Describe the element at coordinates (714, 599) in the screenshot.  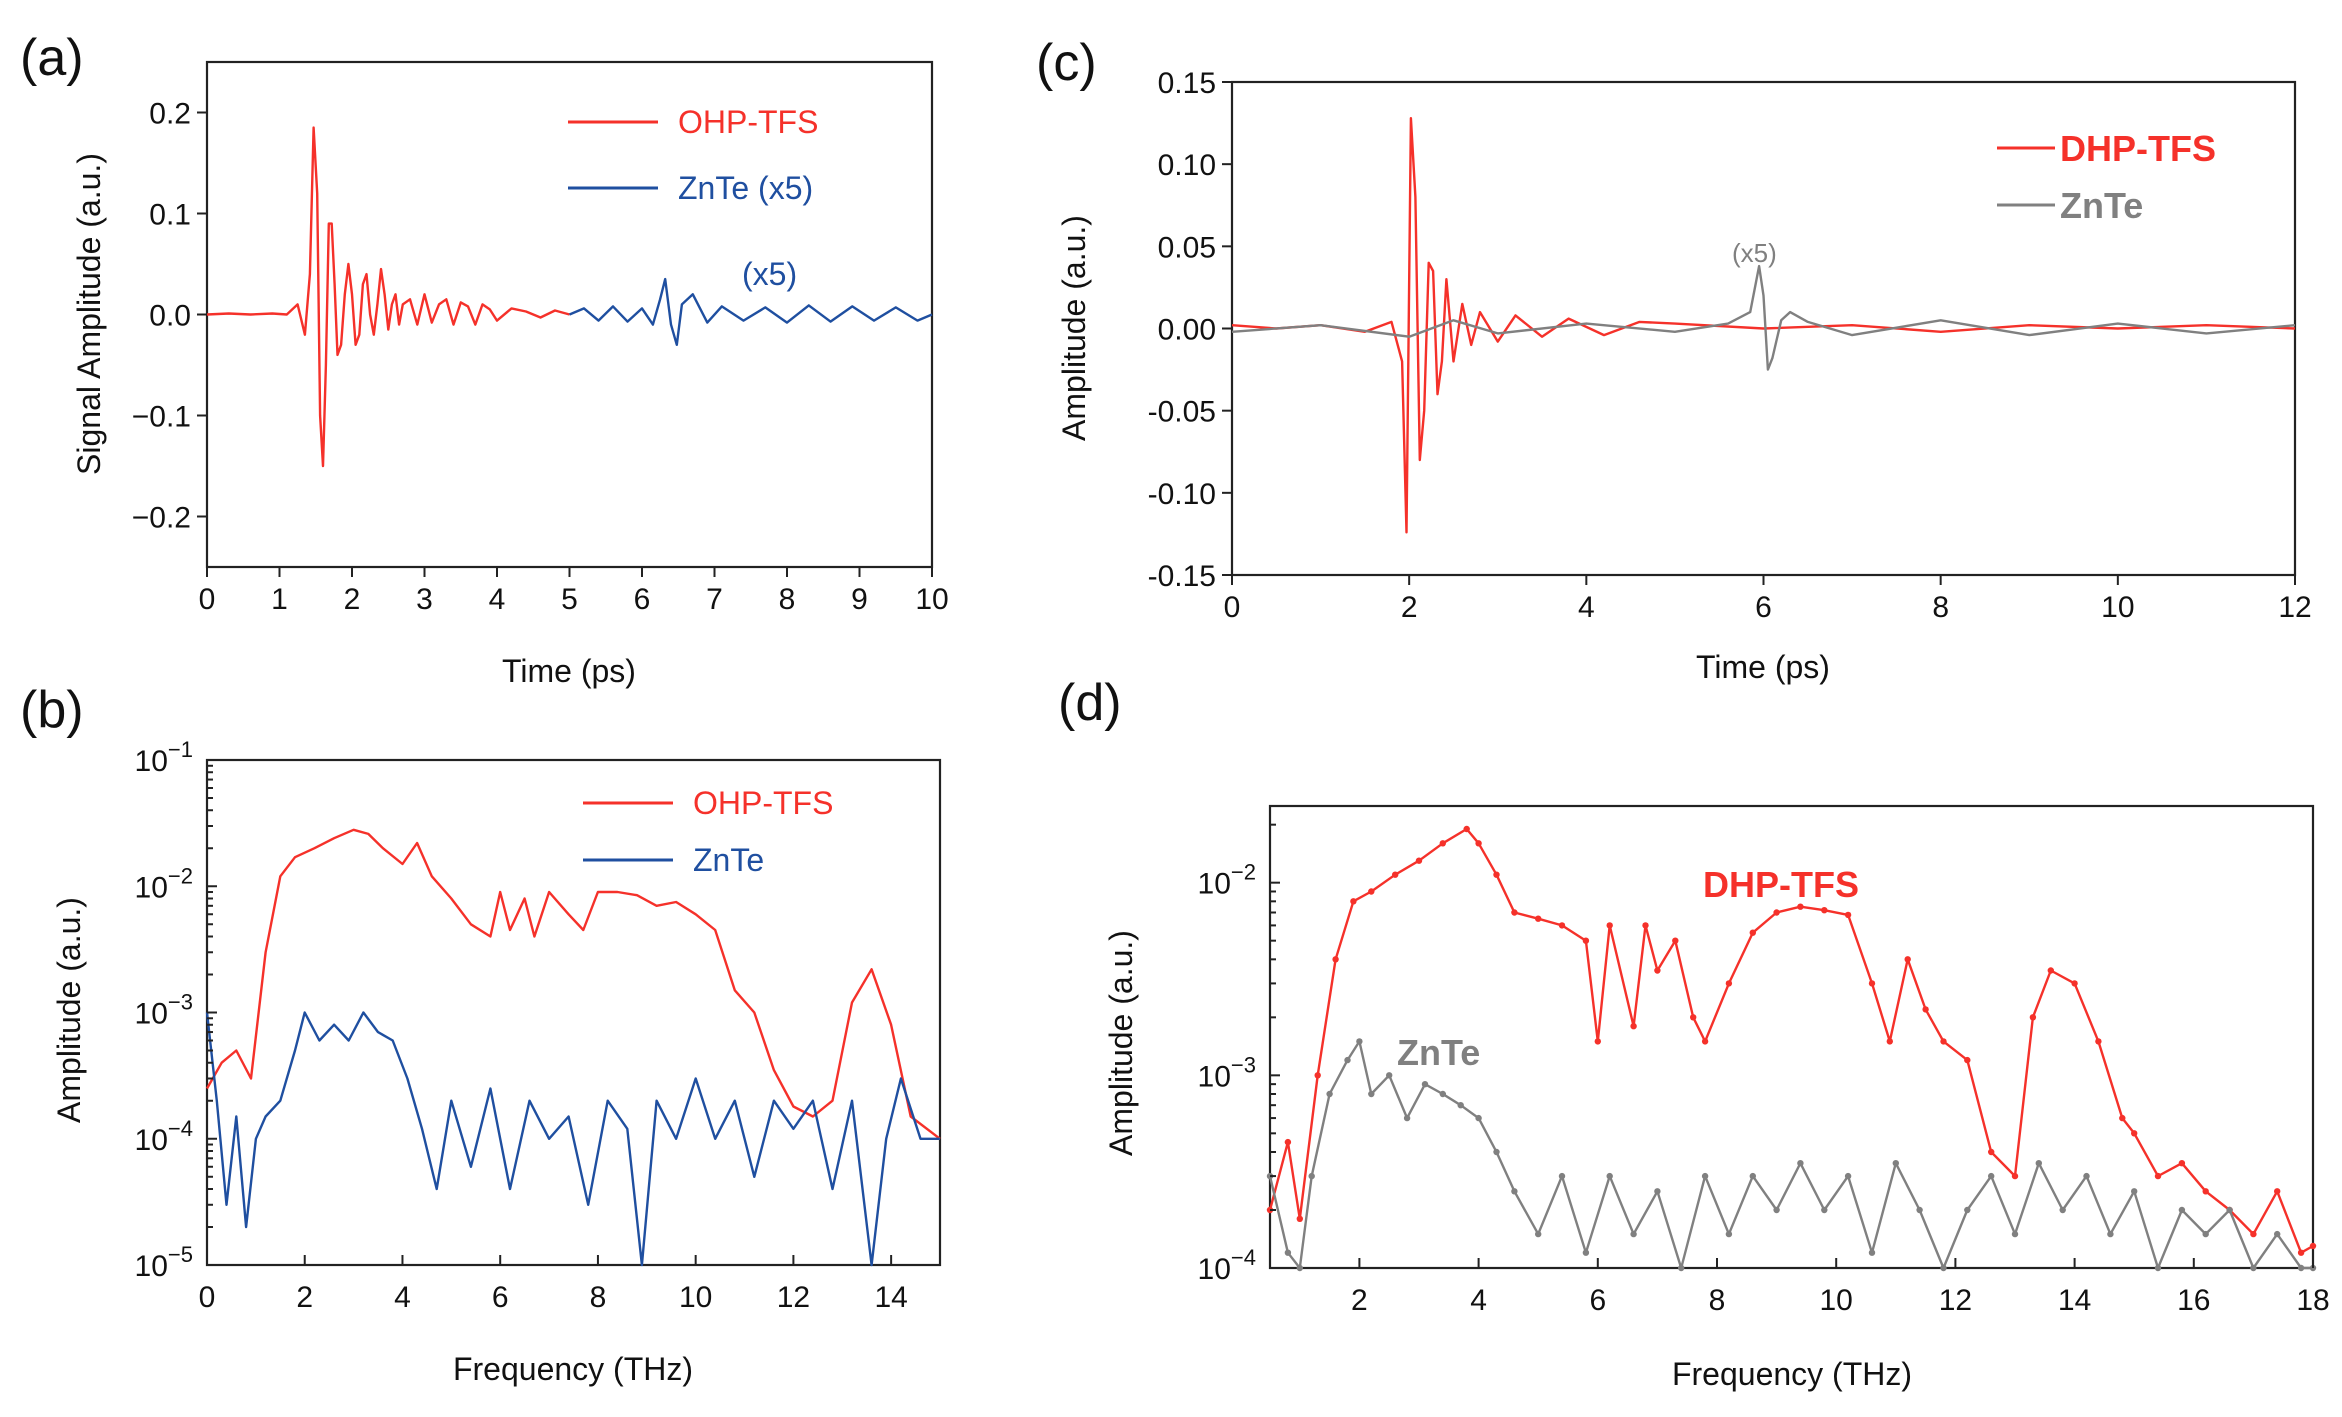
I see `panel-a-x-tick-label: 7` at that location.